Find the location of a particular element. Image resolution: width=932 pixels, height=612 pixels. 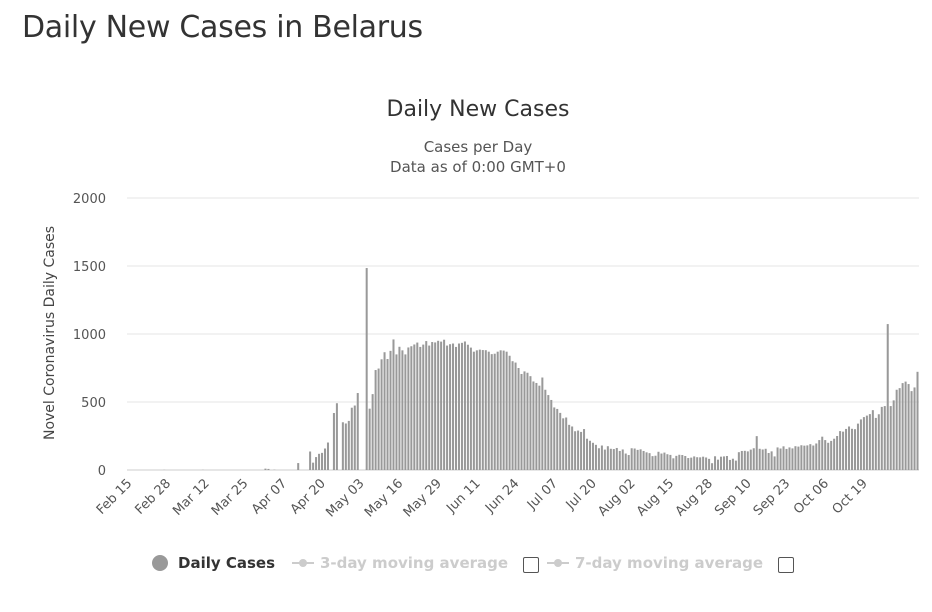

legend-item-daily-cases: Daily Cases is located at coordinates (213, 563).